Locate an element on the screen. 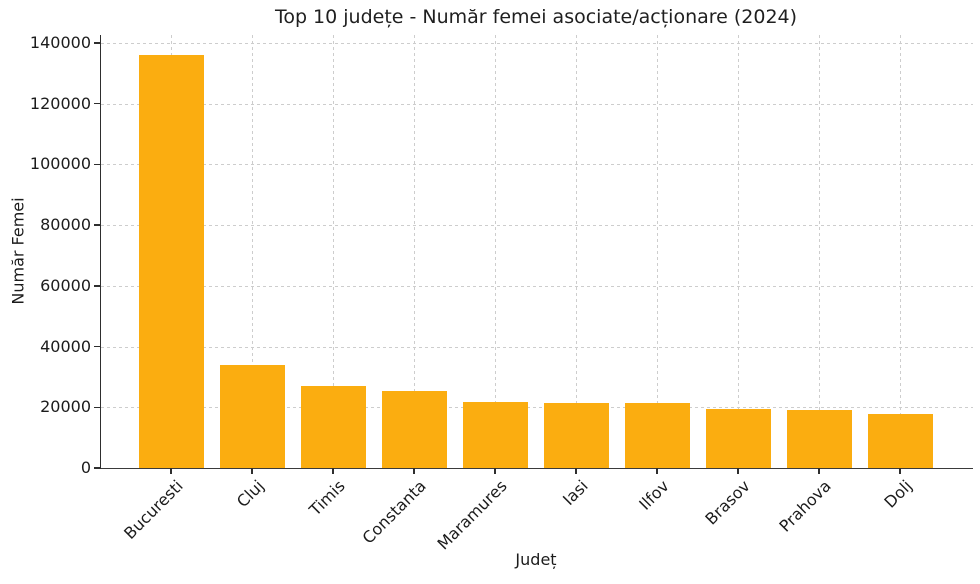 The height and width of the screenshot is (584, 980). y-tick-label: 140000 is located at coordinates (60, 42).